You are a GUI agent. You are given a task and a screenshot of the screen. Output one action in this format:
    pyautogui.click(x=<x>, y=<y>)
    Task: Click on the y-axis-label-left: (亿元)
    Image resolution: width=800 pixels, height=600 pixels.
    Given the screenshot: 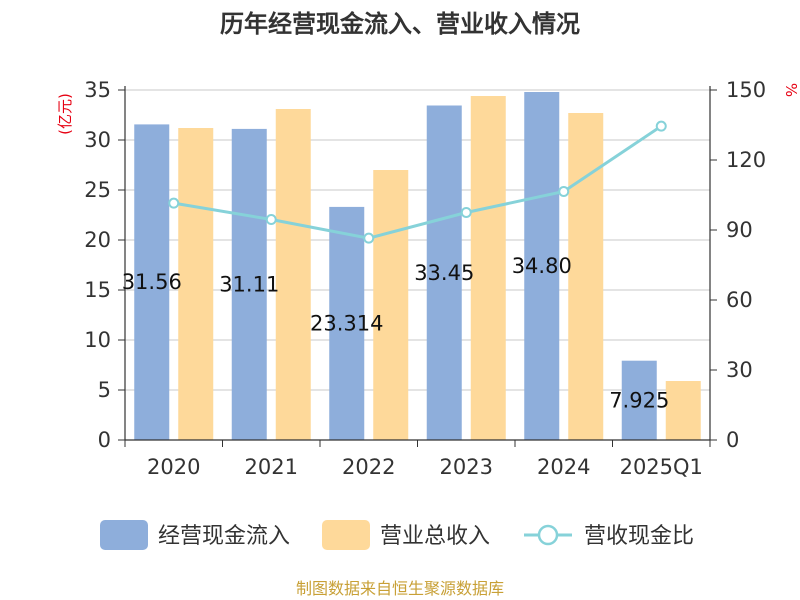 What is the action you would take?
    pyautogui.click(x=65, y=114)
    